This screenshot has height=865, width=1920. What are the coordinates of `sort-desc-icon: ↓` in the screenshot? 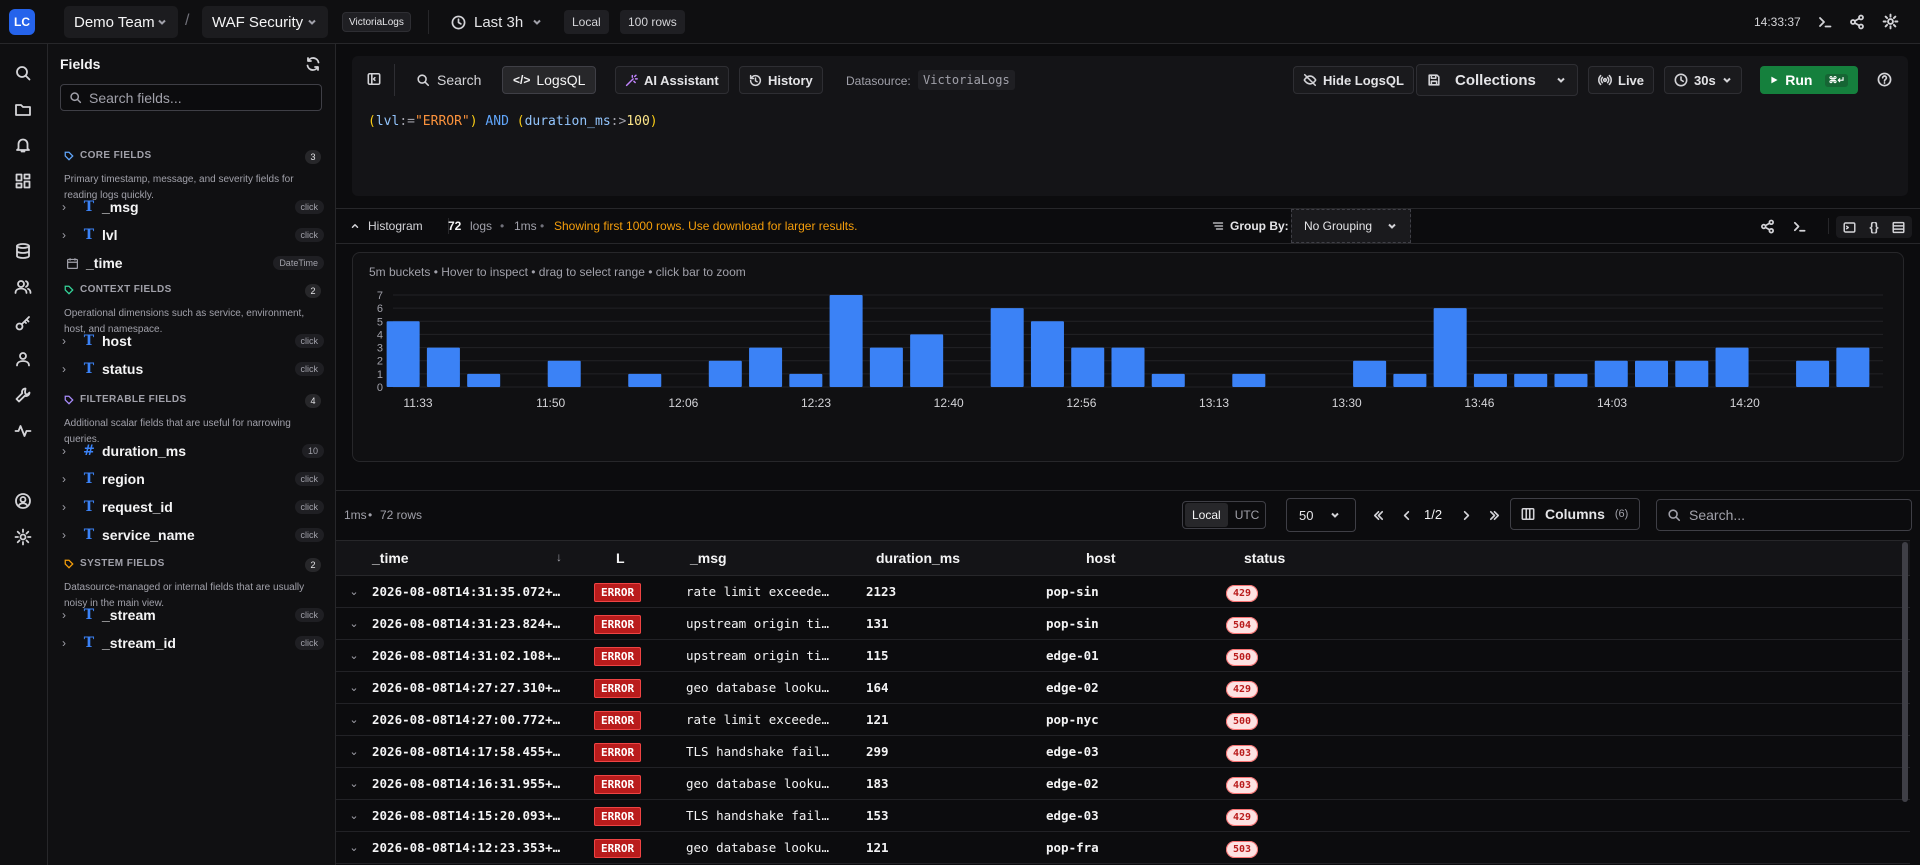 It's located at (559, 557).